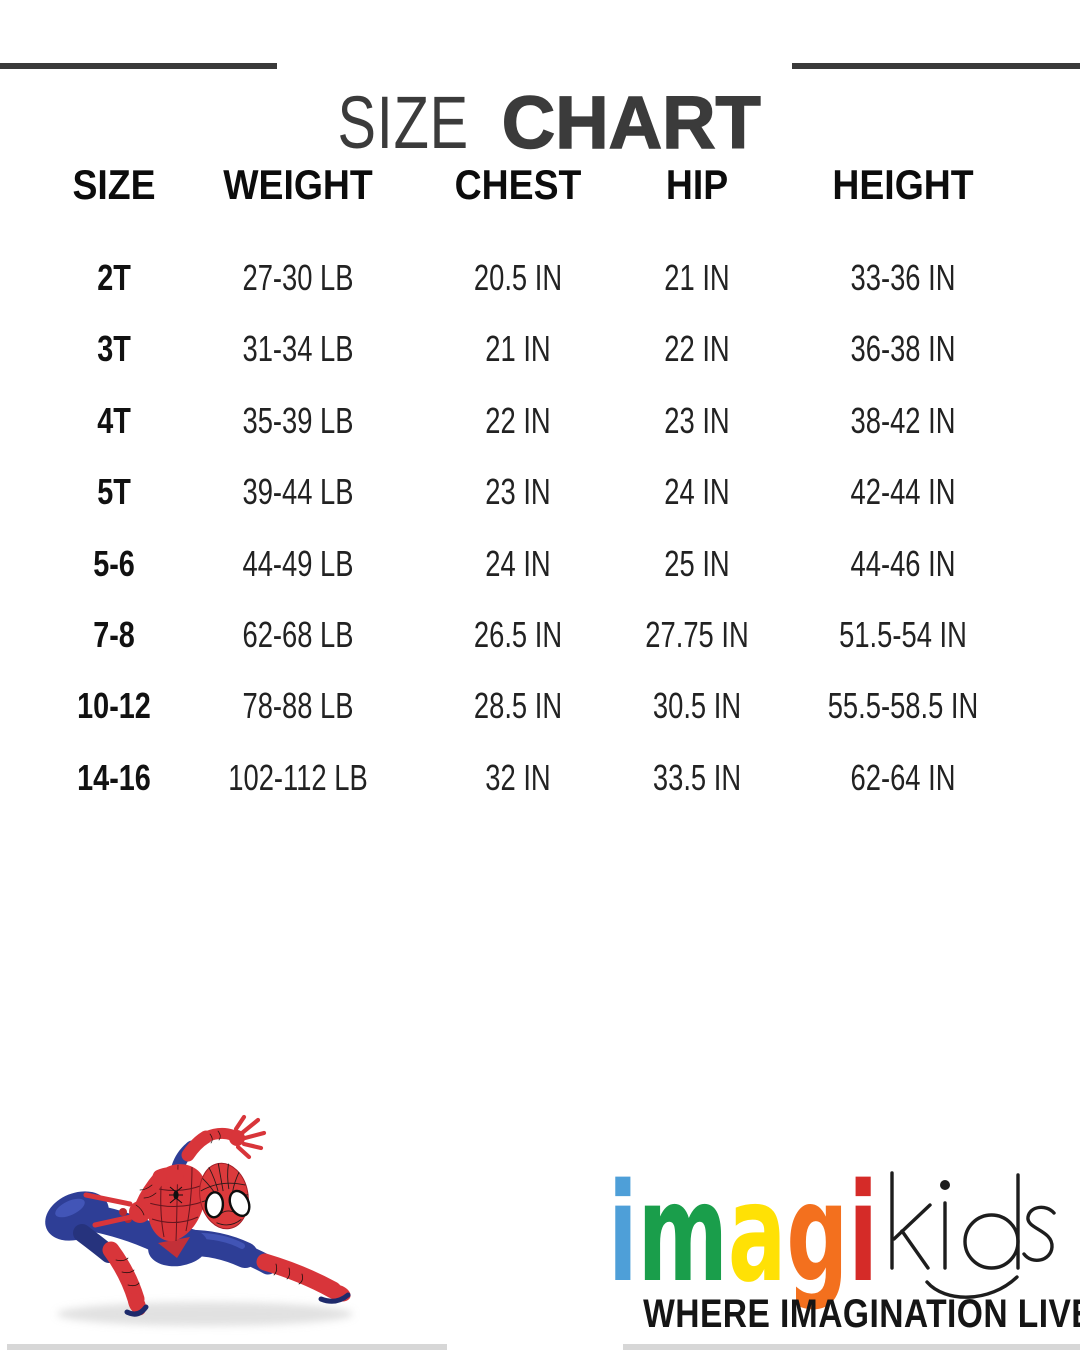 This screenshot has width=1080, height=1350. What do you see at coordinates (697, 706) in the screenshot?
I see `cell-hip: 30.5 IN` at bounding box center [697, 706].